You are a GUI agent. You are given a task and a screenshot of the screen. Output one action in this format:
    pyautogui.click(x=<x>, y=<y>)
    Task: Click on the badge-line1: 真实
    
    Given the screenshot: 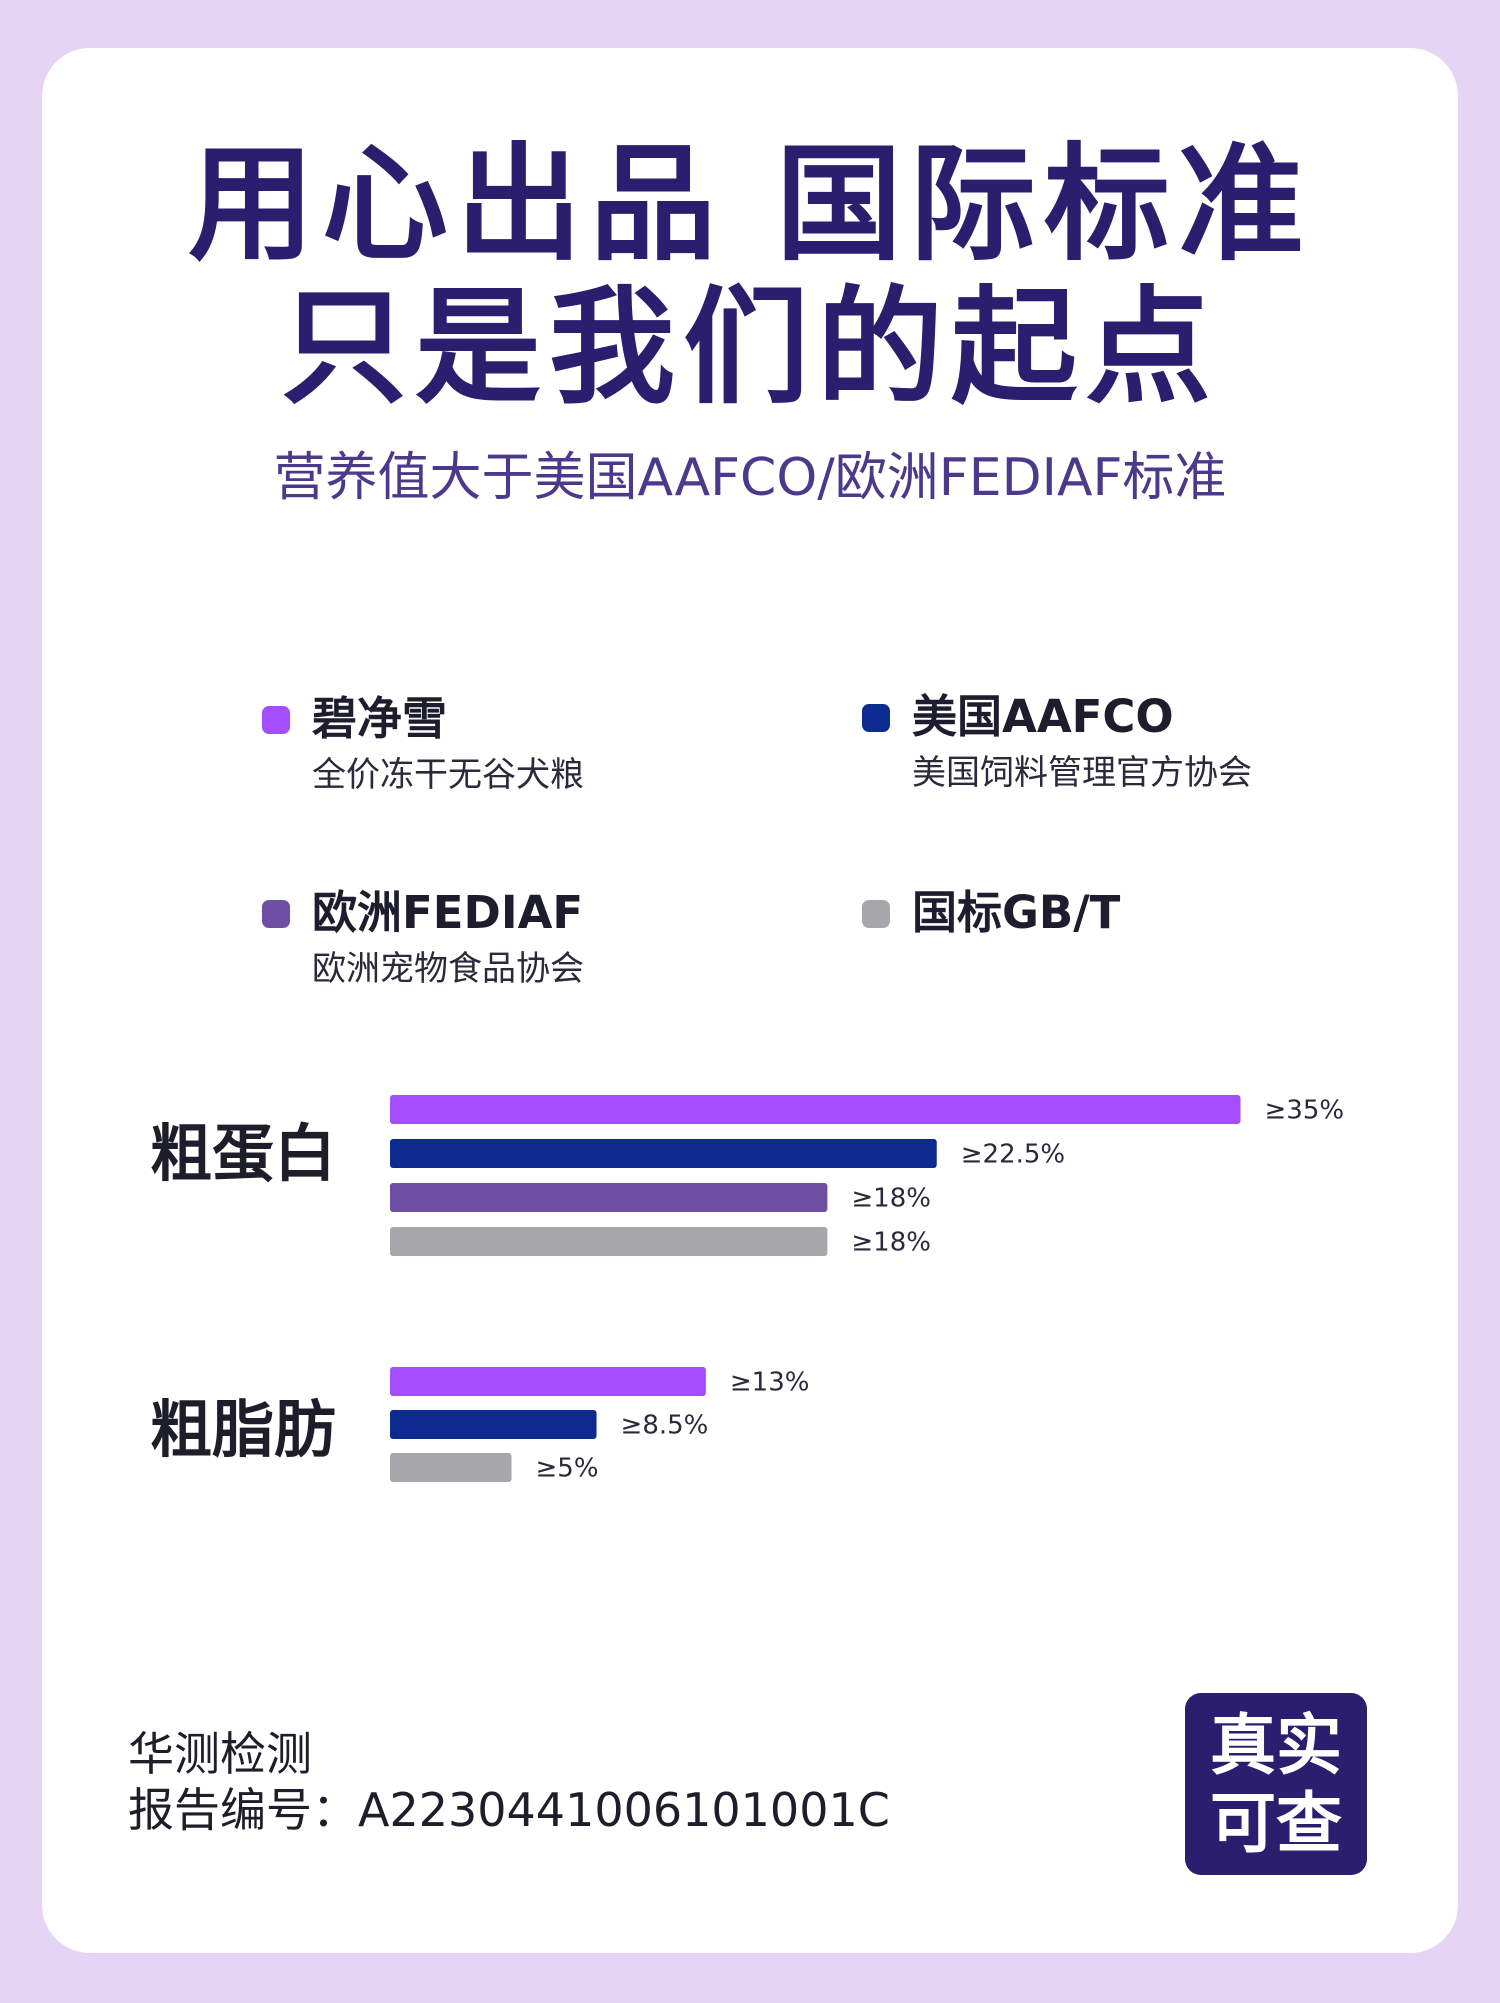 What is the action you would take?
    pyautogui.click(x=1276, y=1745)
    